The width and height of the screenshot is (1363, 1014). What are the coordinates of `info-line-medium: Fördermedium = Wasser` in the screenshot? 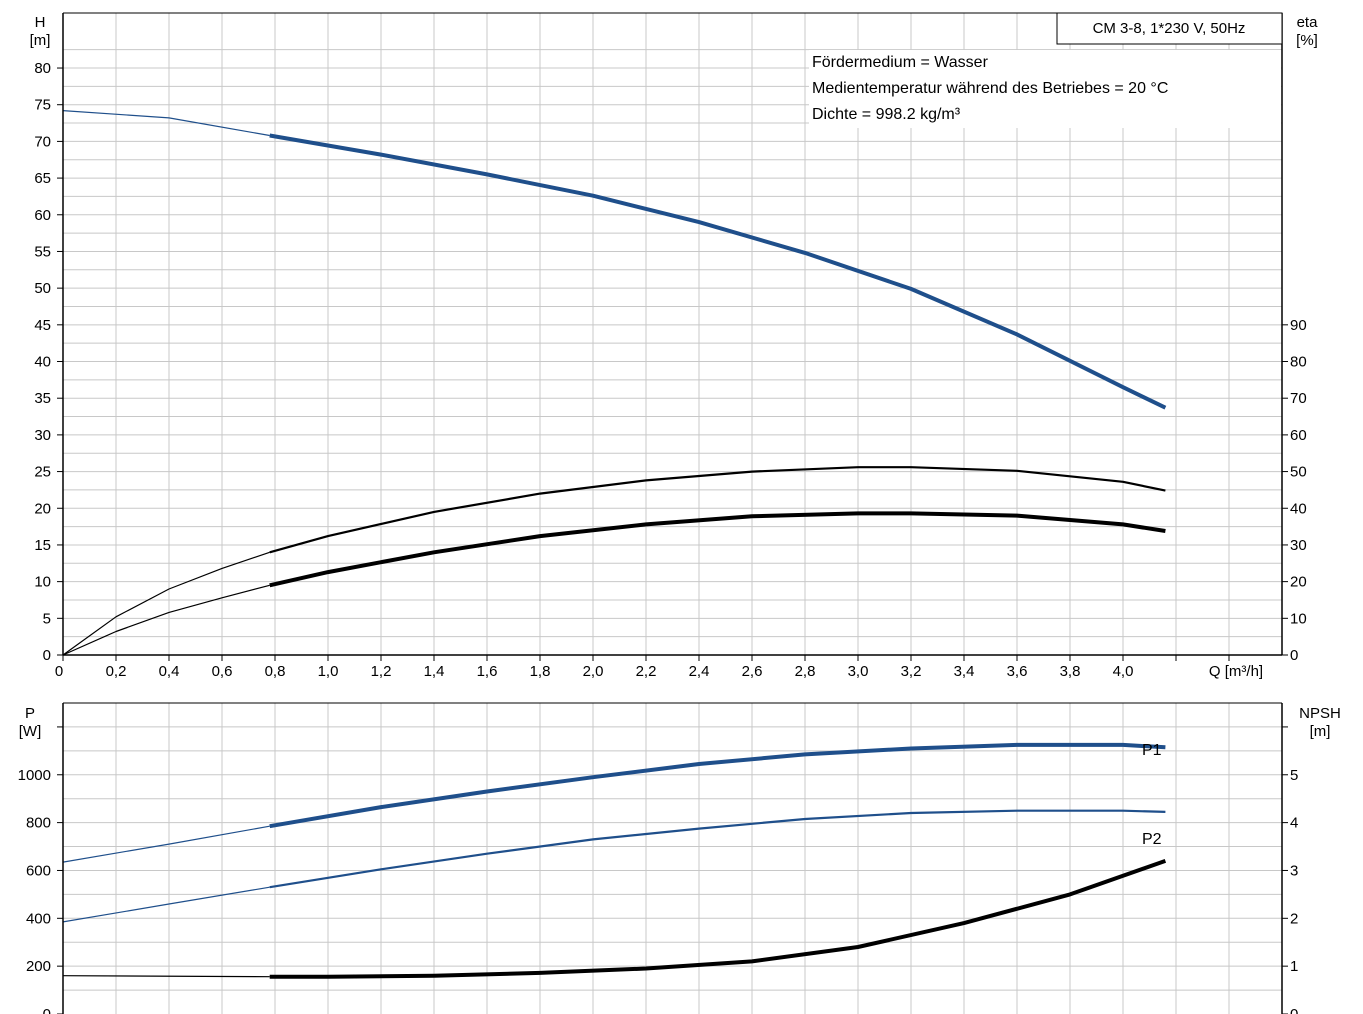 It's located at (900, 62).